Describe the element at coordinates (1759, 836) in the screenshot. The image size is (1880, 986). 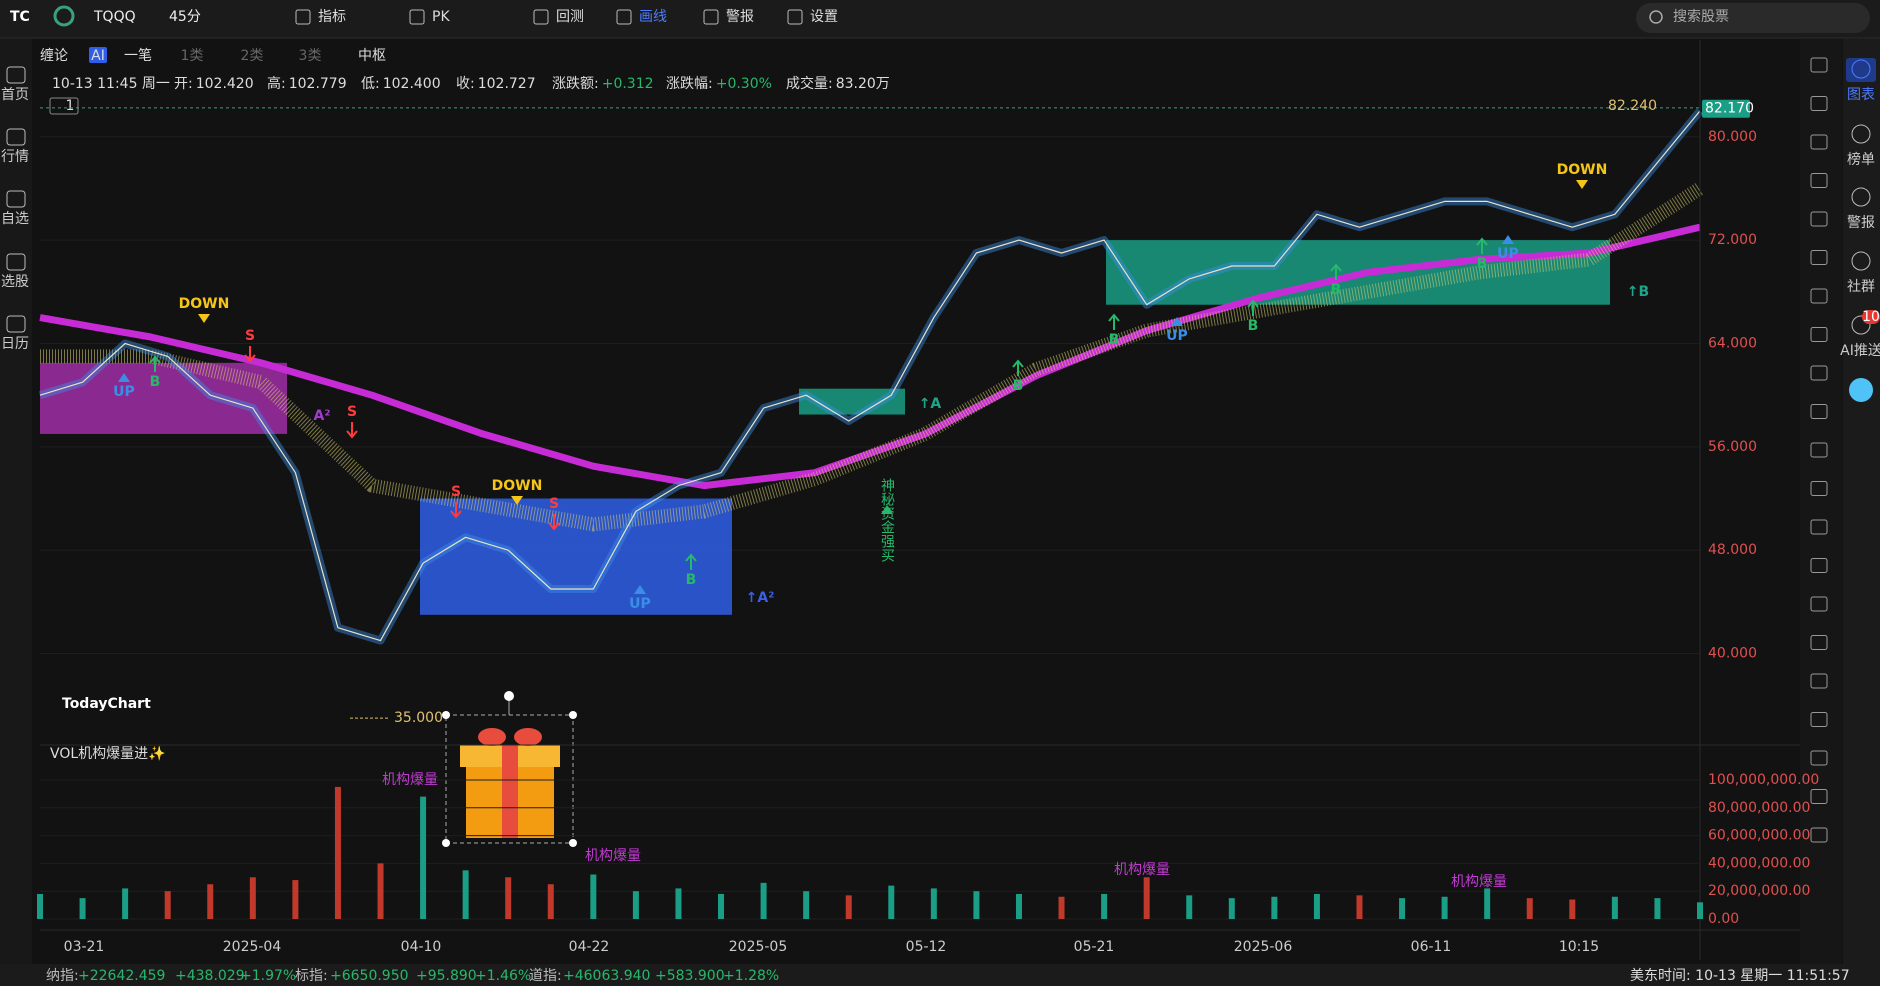
I see `y-tick-label: 60,000,000.00` at that location.